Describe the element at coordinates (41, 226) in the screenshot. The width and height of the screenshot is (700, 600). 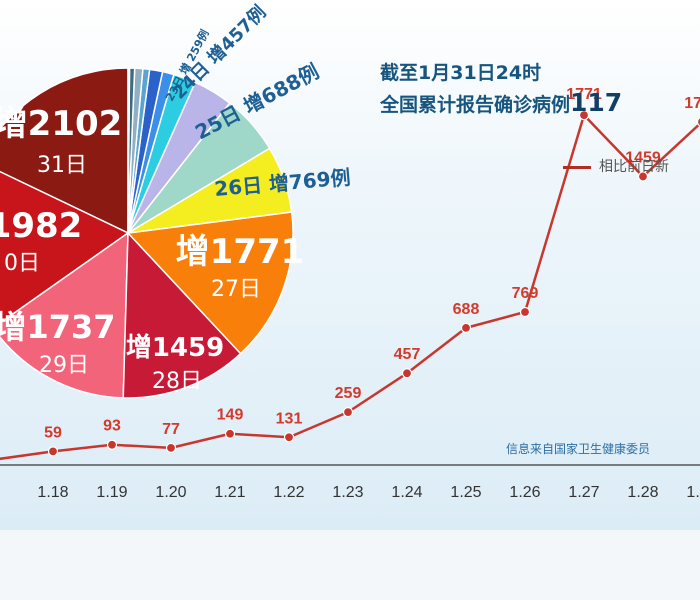
I see `pie-slice-label: 1982` at that location.